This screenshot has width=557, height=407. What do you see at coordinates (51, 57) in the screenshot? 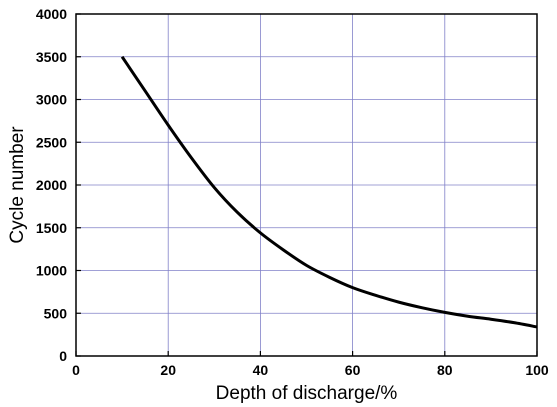
I see `y-tick-label: 3500` at bounding box center [51, 57].